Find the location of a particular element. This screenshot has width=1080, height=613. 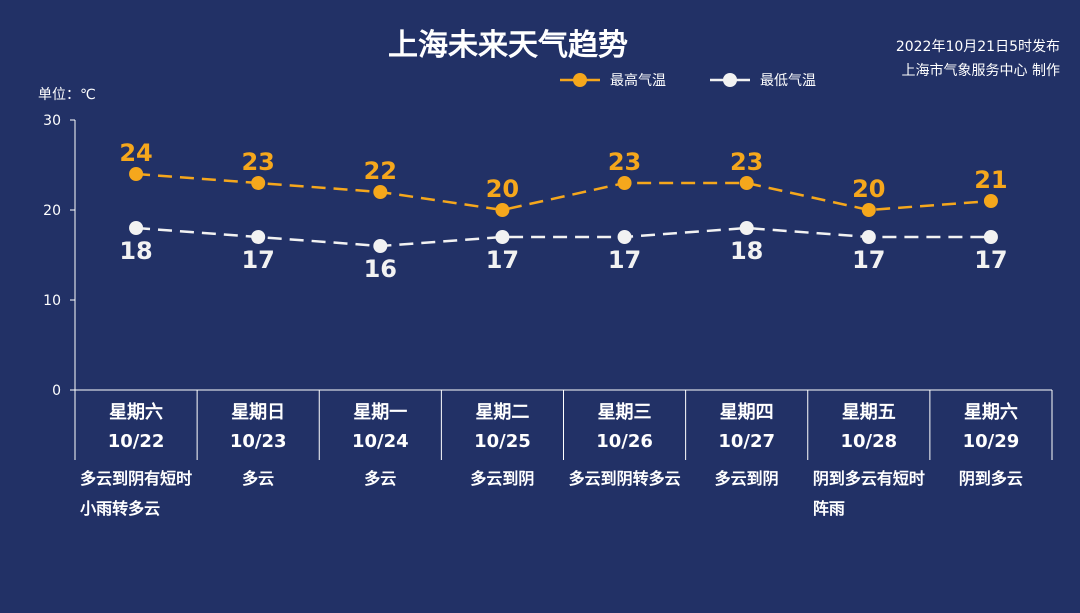

data-label-high: 21 is located at coordinates (990, 180).